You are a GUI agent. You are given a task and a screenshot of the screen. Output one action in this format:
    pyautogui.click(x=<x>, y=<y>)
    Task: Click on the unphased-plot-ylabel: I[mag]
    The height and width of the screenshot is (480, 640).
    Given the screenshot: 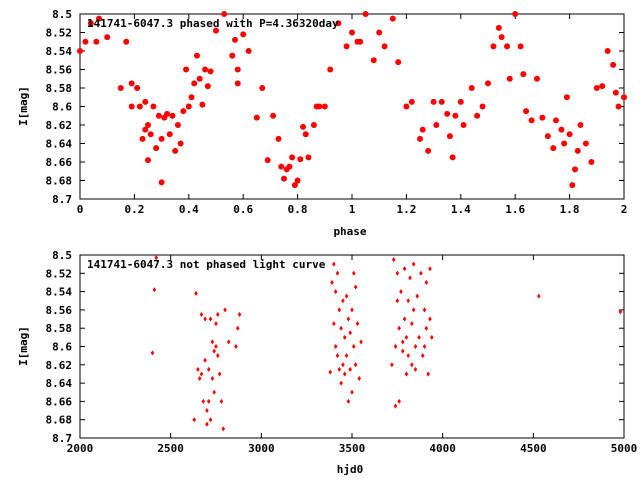 What is the action you would take?
    pyautogui.click(x=23, y=346)
    